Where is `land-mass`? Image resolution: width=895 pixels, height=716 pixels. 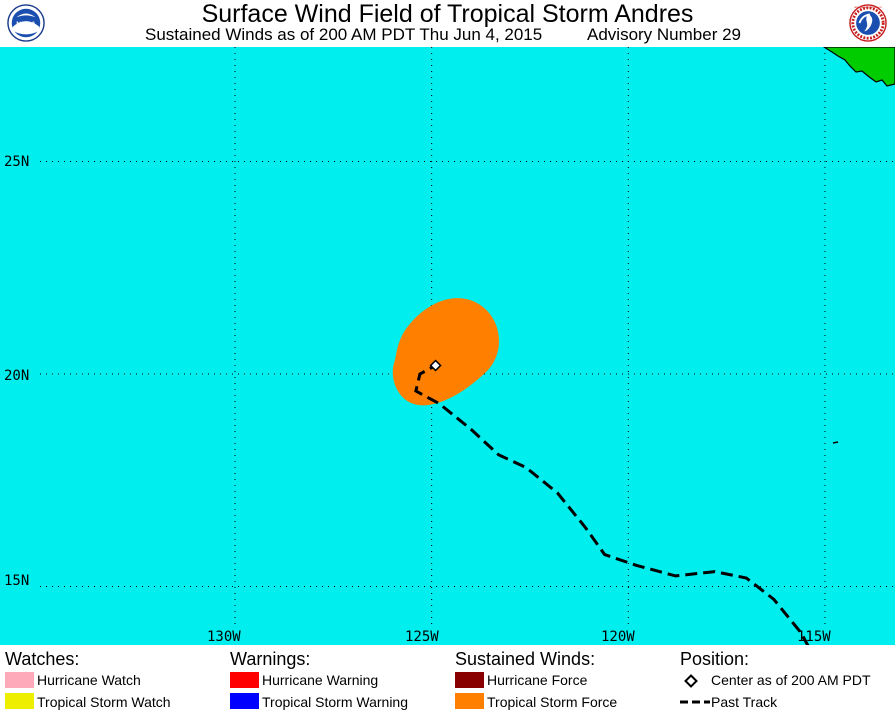 land-mass is located at coordinates (858, 67).